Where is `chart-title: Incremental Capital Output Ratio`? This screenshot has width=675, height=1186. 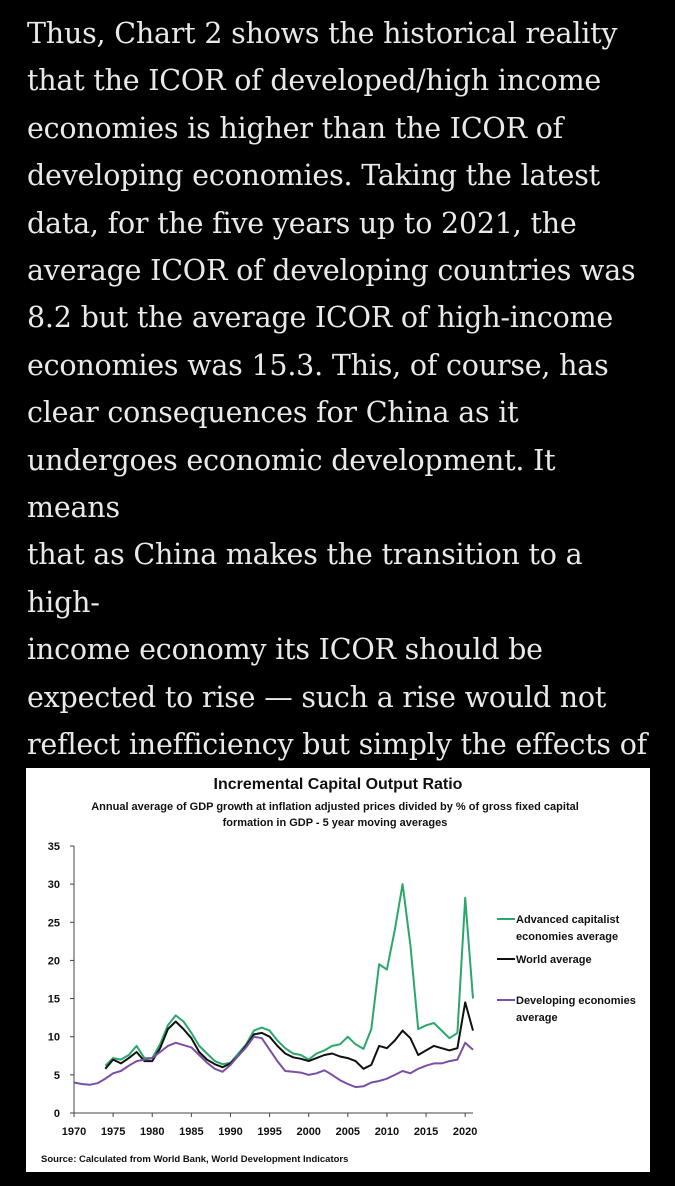 chart-title: Incremental Capital Output Ratio is located at coordinates (338, 784).